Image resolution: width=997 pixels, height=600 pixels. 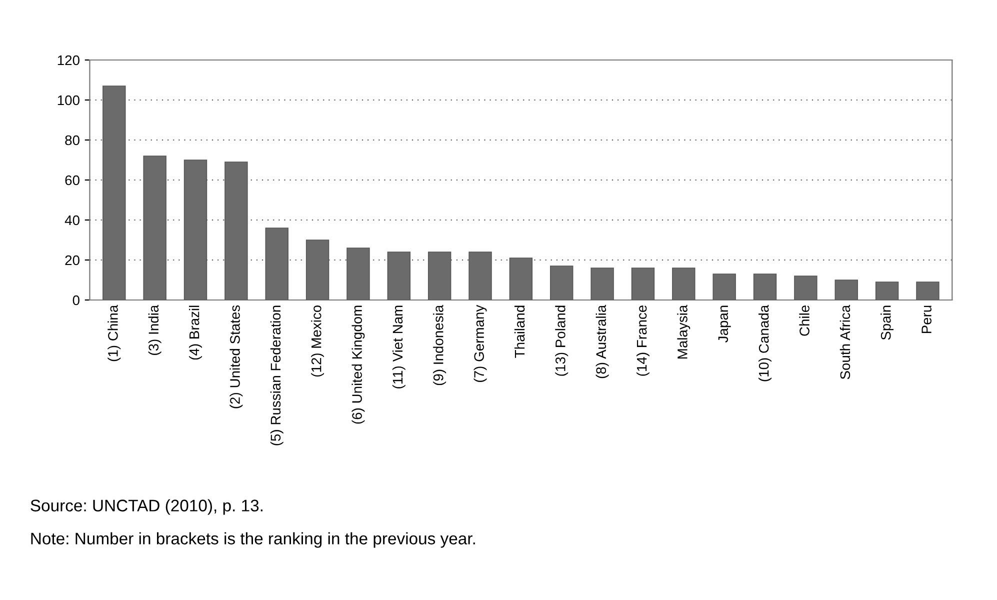 I want to click on y-tick-label: 80, so click(x=72, y=140).